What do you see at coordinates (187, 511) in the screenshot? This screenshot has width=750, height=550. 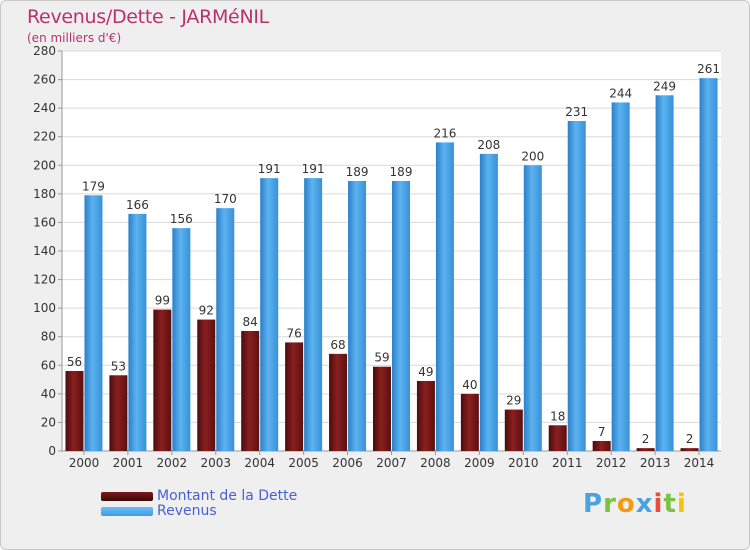 I see `legend-label-revenus: Revenus` at bounding box center [187, 511].